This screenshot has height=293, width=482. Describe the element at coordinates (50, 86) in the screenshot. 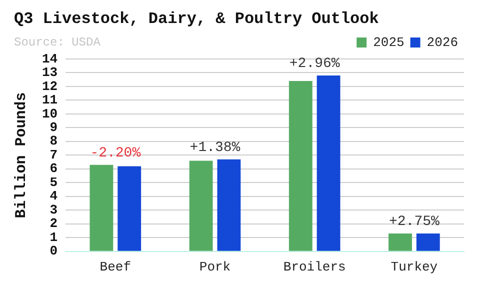

I see `y-tick-label: 12` at that location.